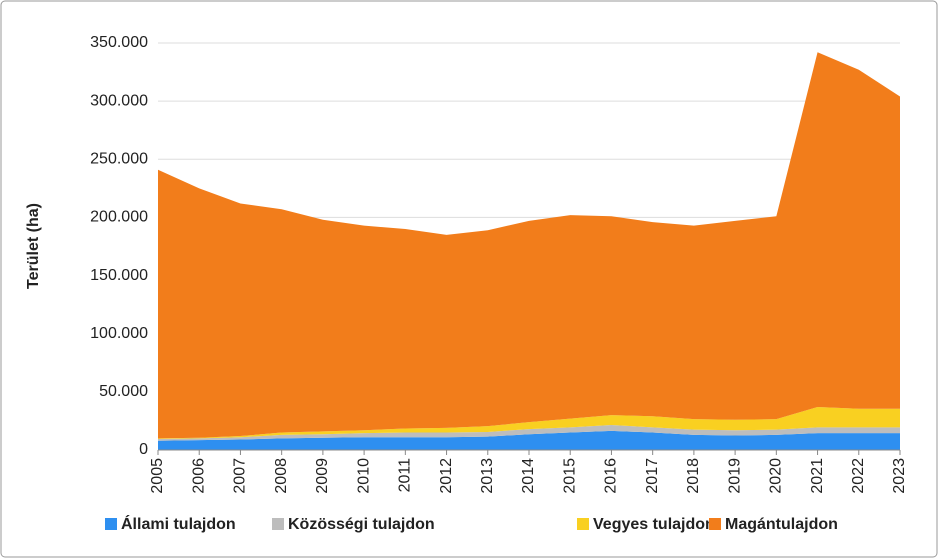  Describe the element at coordinates (569, 476) in the screenshot. I see `x-tick-label: 2015` at that location.